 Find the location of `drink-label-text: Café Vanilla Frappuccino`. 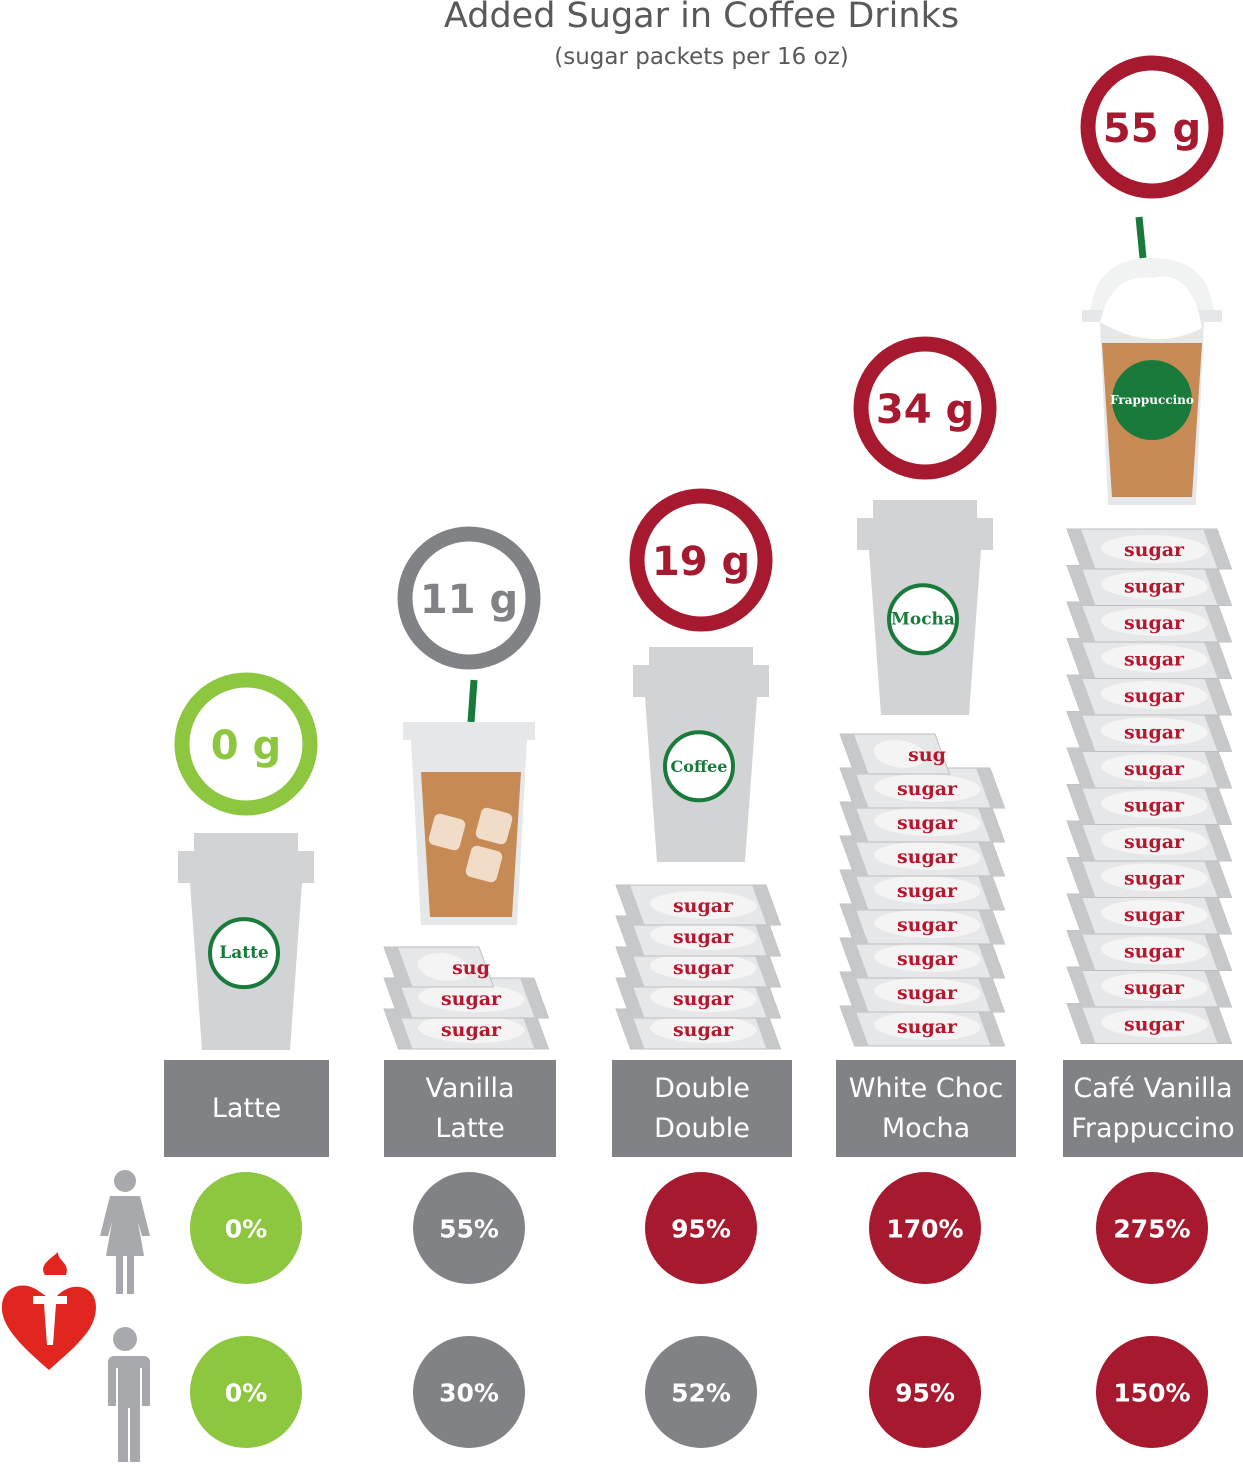

drink-label-text: Café Vanilla Frappuccino is located at coordinates (1153, 1108).